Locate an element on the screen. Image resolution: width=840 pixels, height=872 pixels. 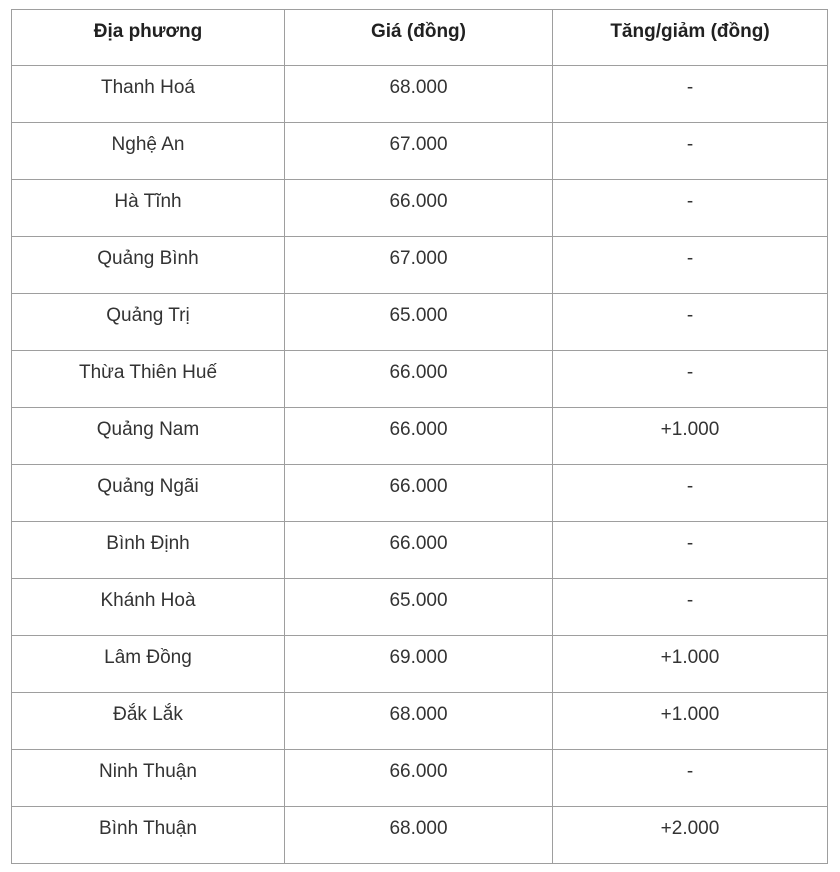
header-price: Giá (đồng) is located at coordinates (418, 37).